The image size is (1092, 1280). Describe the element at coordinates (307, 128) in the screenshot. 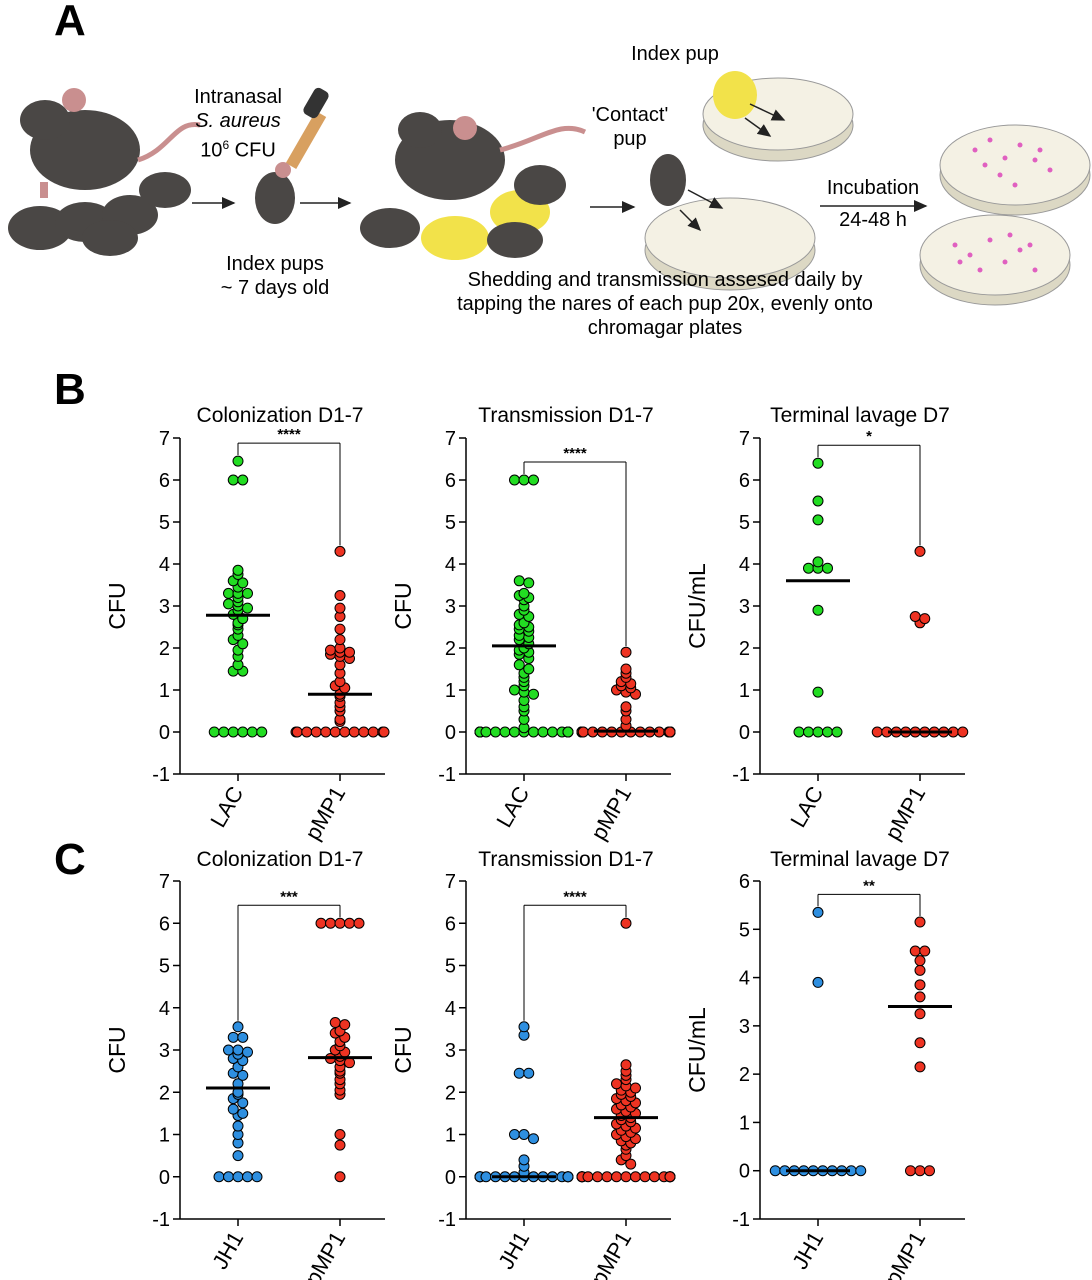

I see `pipette-icon` at that location.